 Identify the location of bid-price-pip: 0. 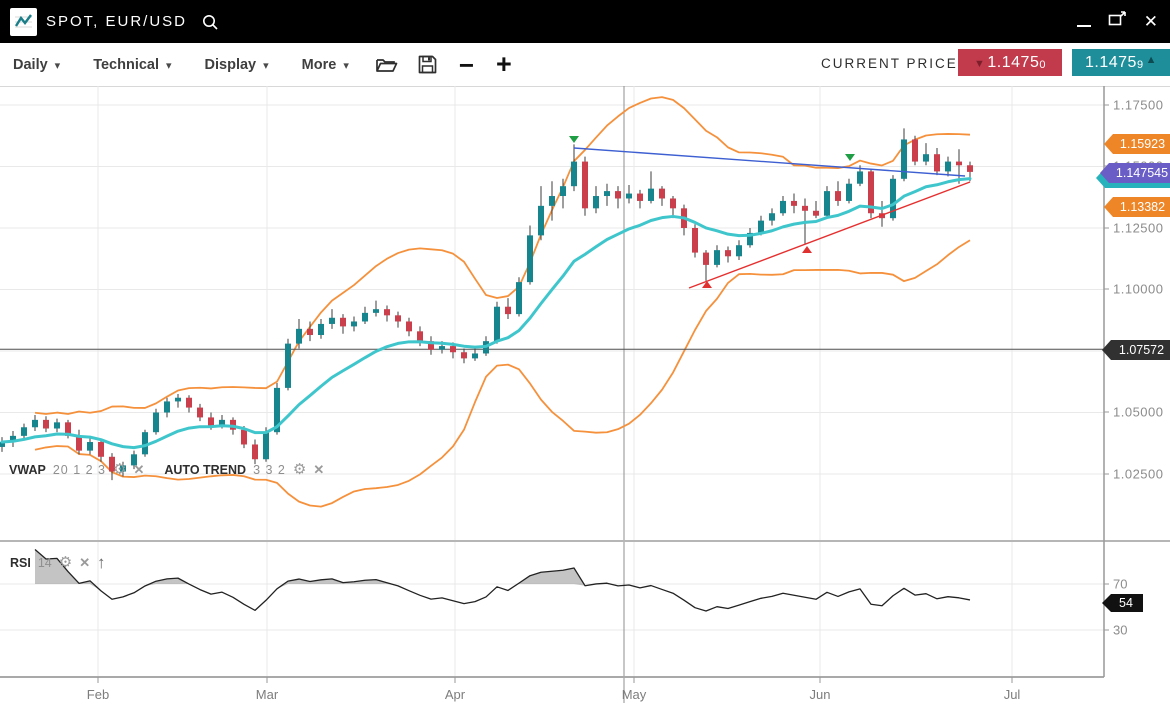
(1042, 65).